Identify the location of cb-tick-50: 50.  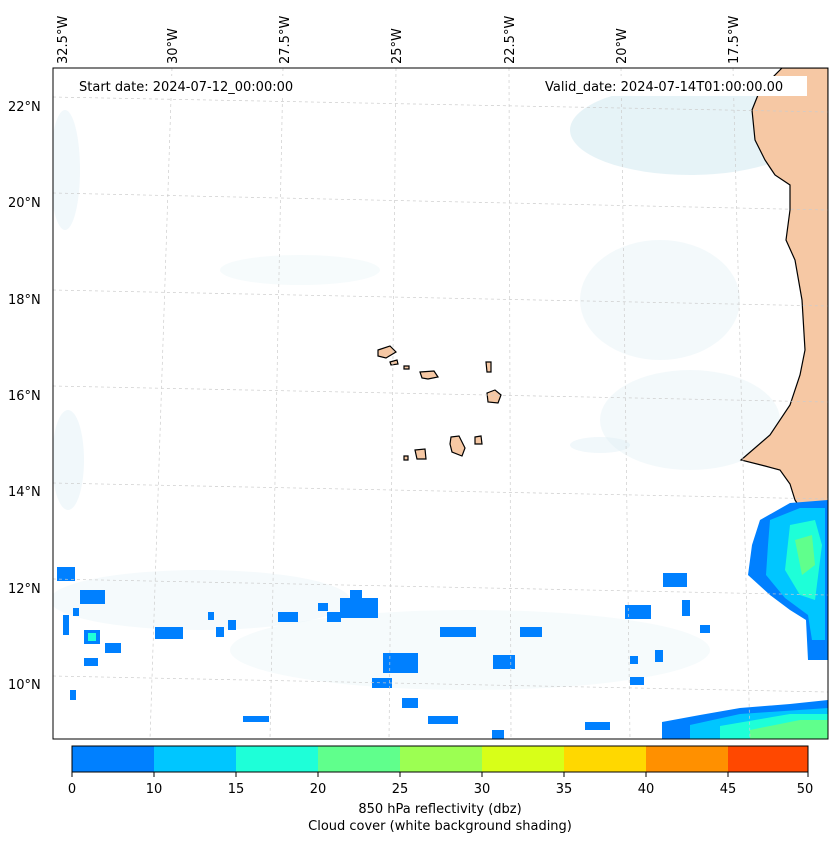
(805, 789).